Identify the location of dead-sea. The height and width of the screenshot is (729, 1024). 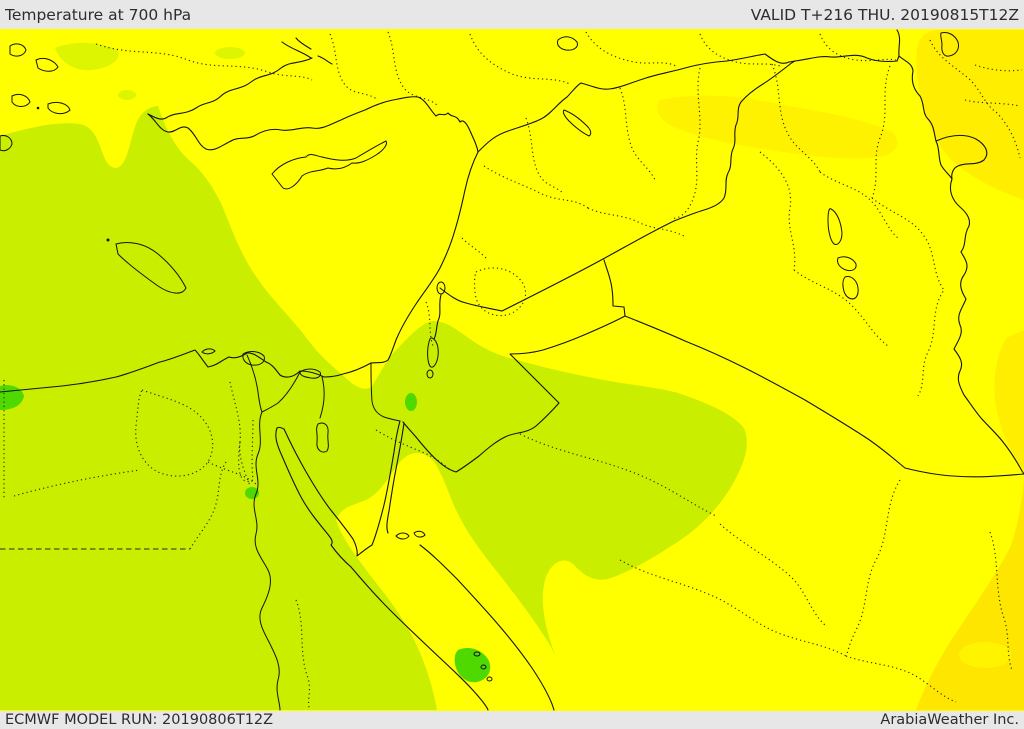
(433, 352).